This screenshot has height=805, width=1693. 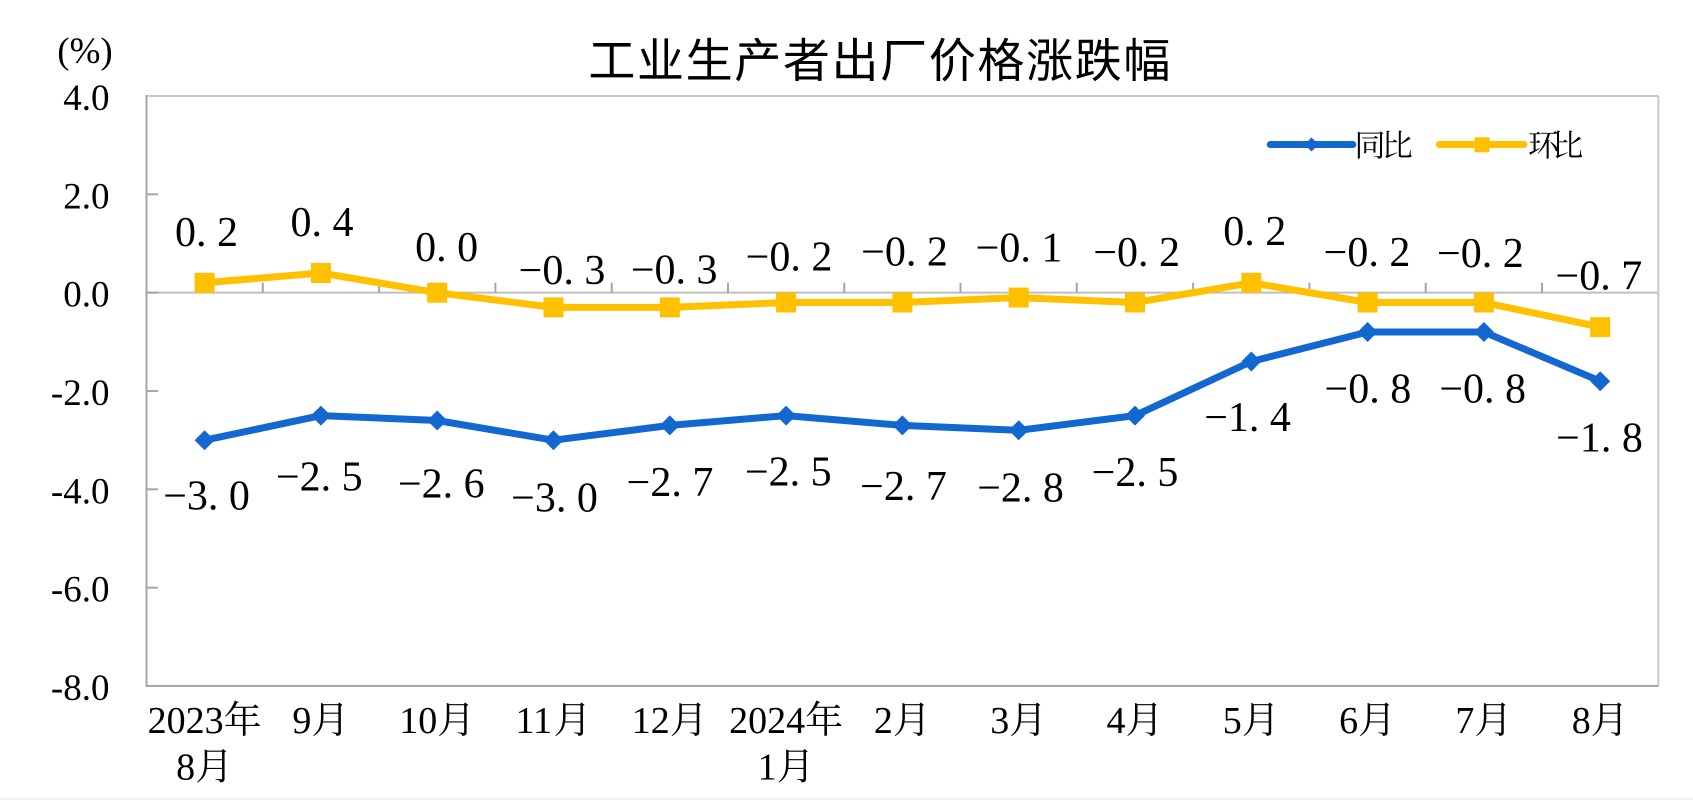 I want to click on svg-text: −2. 6, so click(x=441, y=484).